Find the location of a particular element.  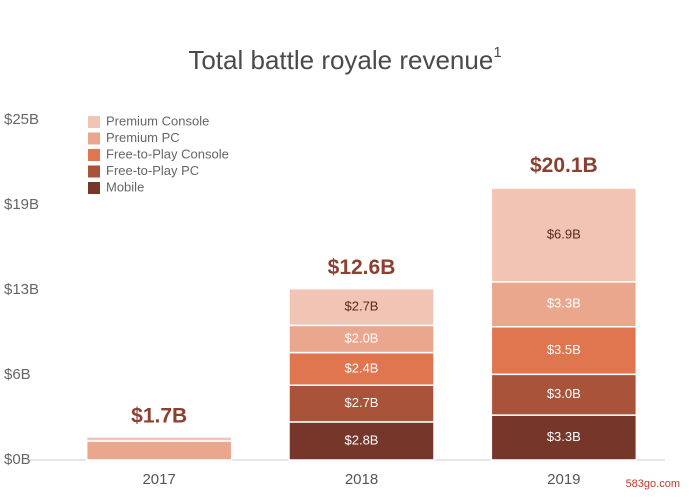

value-label: $2.8B is located at coordinates (362, 439).